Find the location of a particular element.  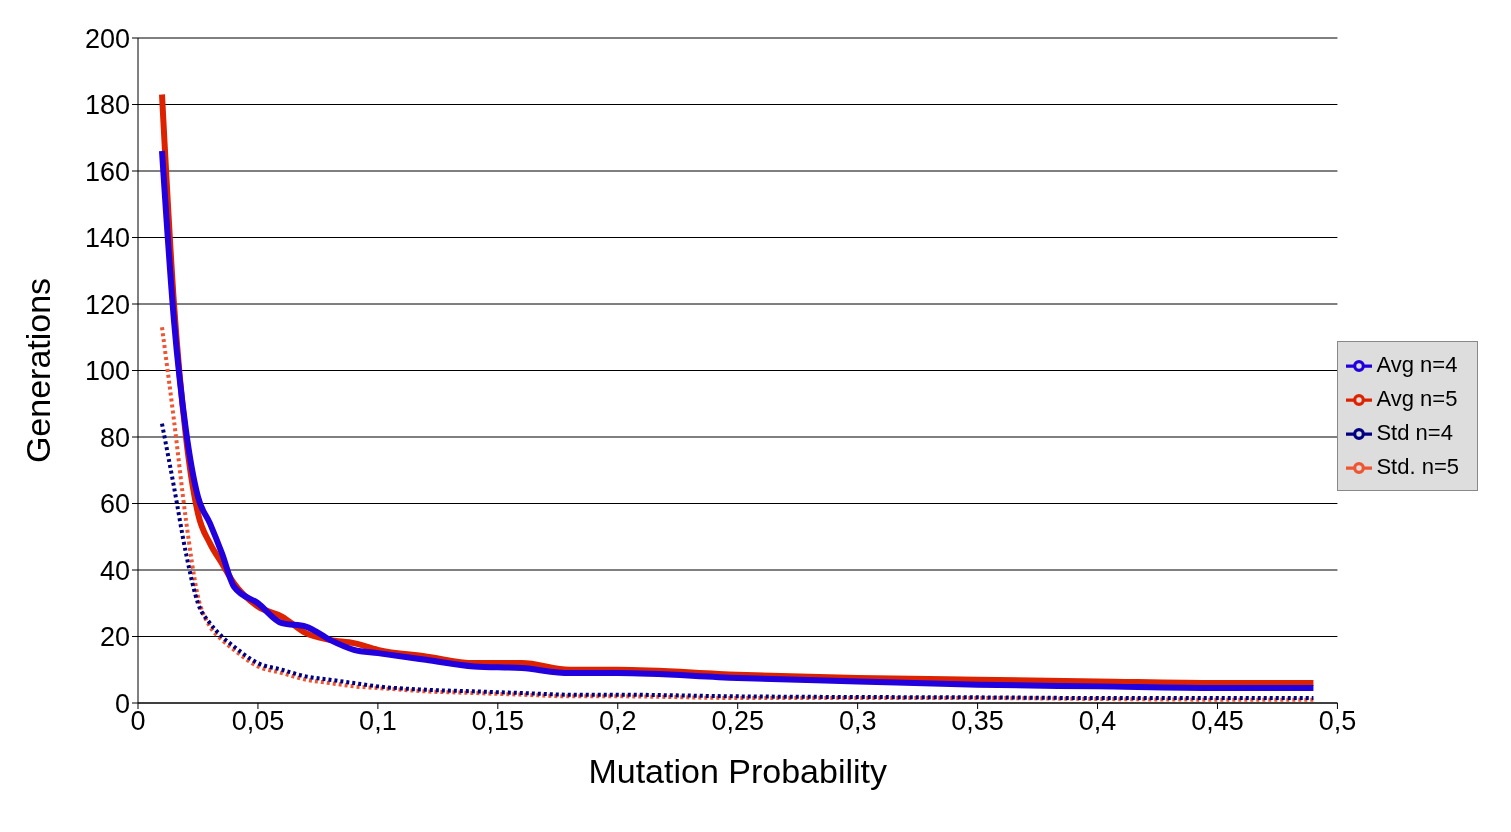

x-tick-label: 0,15 is located at coordinates (498, 721).